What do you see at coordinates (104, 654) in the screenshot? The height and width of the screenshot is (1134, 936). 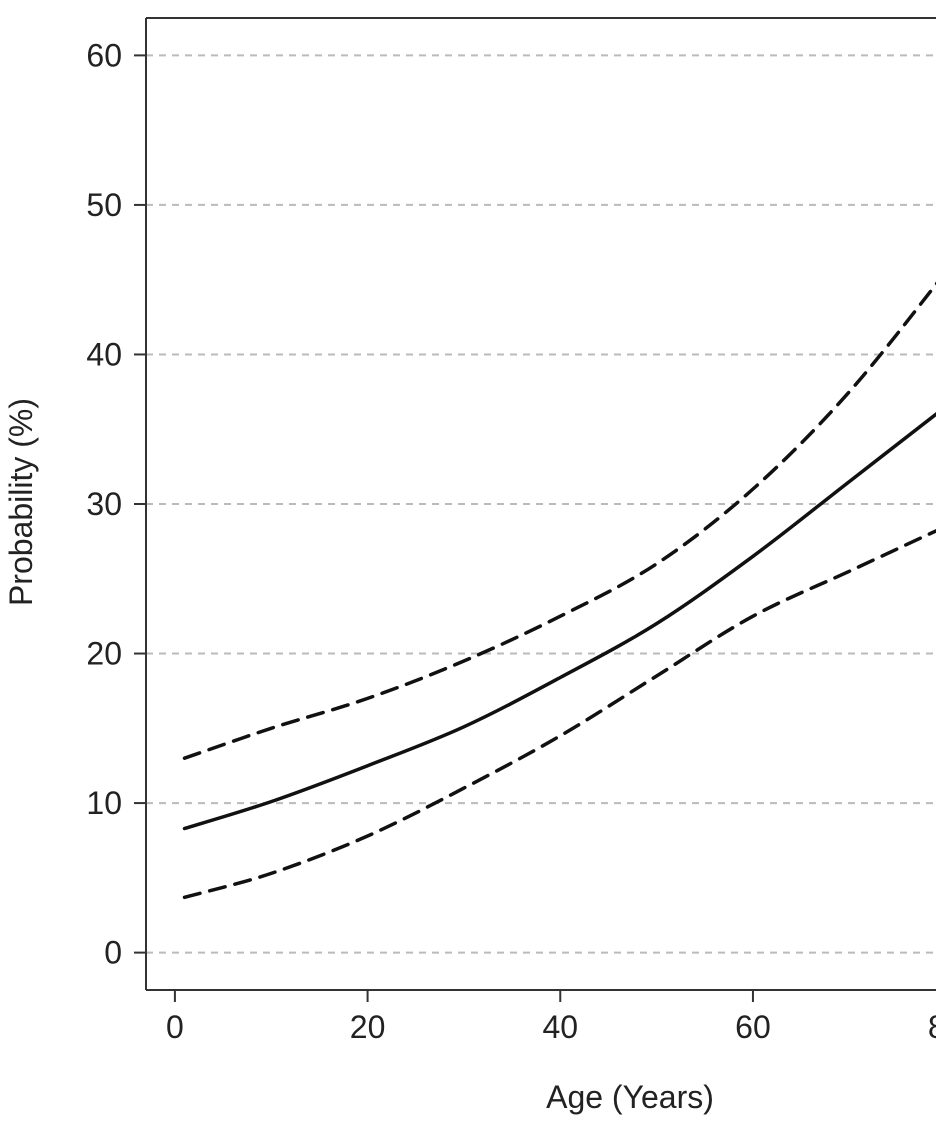 I see `y-tick-label: 20` at bounding box center [104, 654].